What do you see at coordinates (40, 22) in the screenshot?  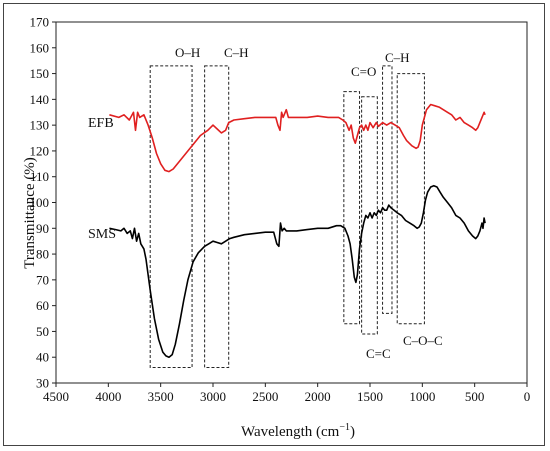 I see `y-tick-label: 170` at bounding box center [40, 22].